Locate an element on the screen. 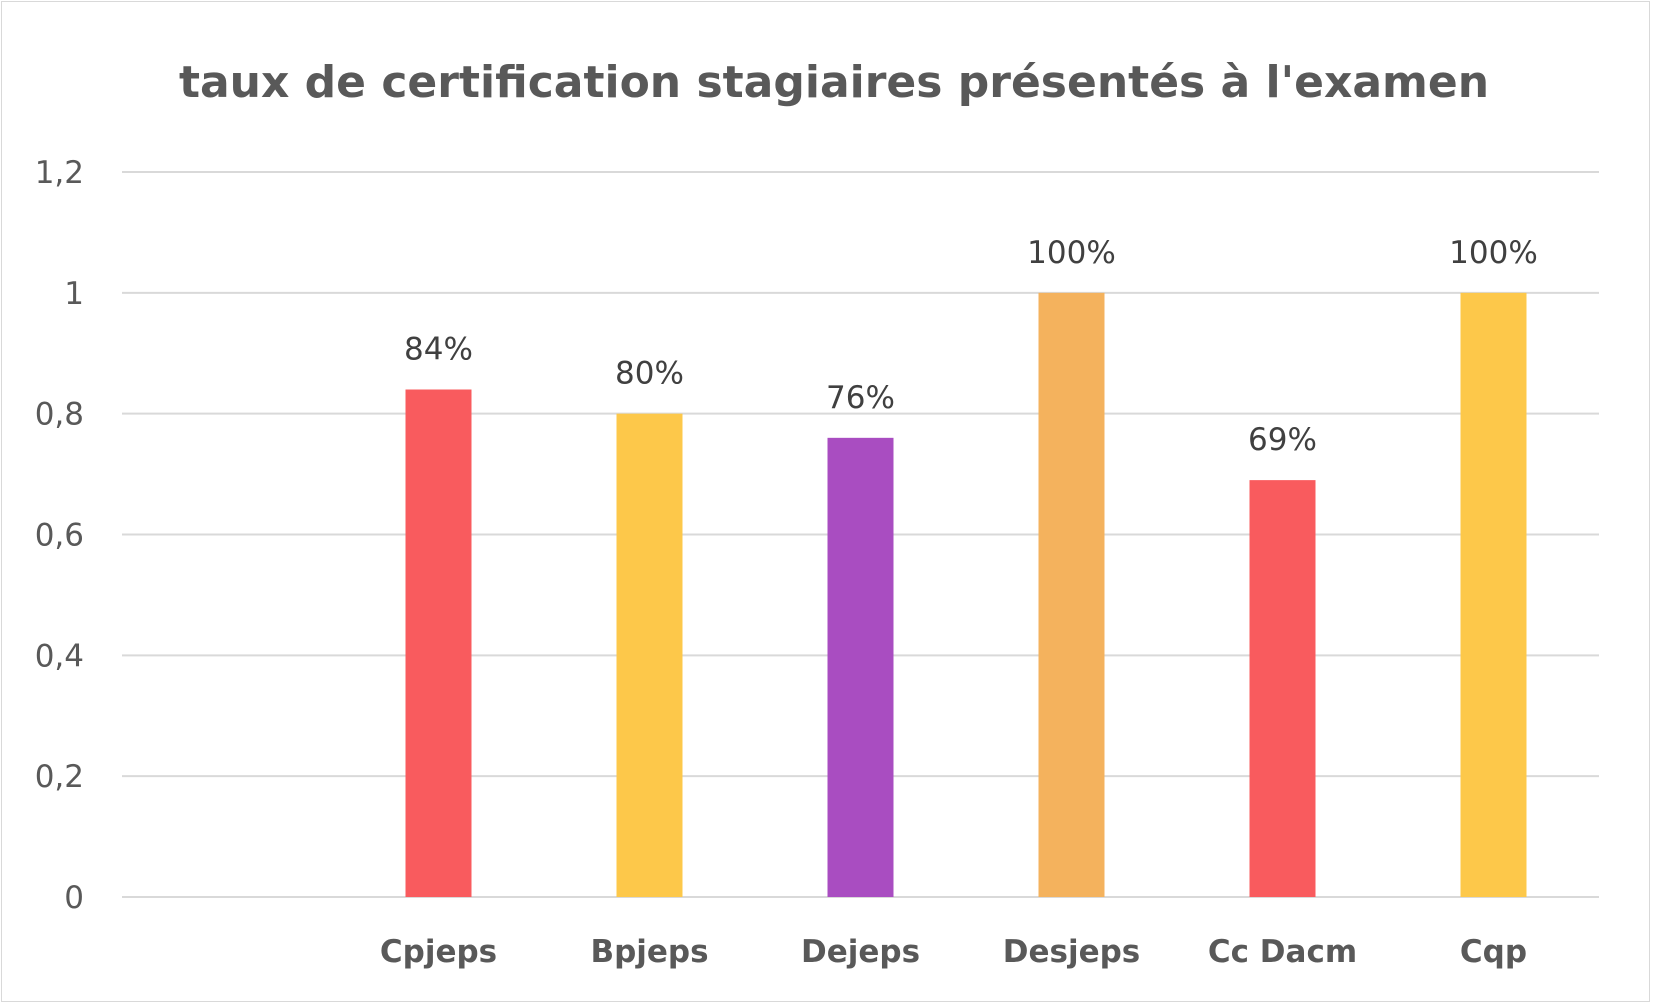 Image resolution: width=1653 pixels, height=1005 pixels. y-tick-label: 0,2 is located at coordinates (59, 777).